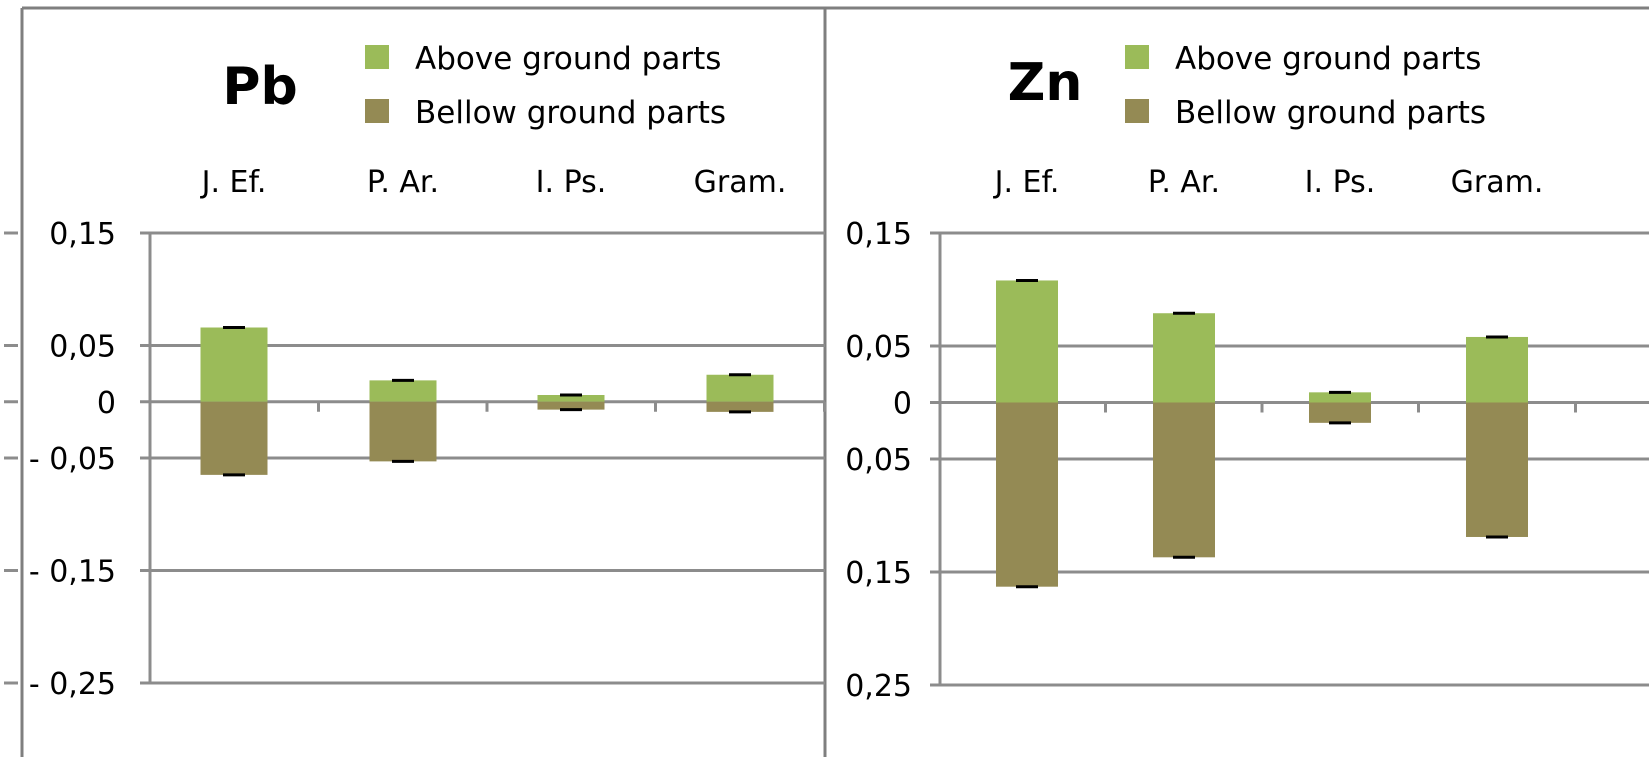  I want to click on y-tick-label: - 0,05, so click(72, 459).